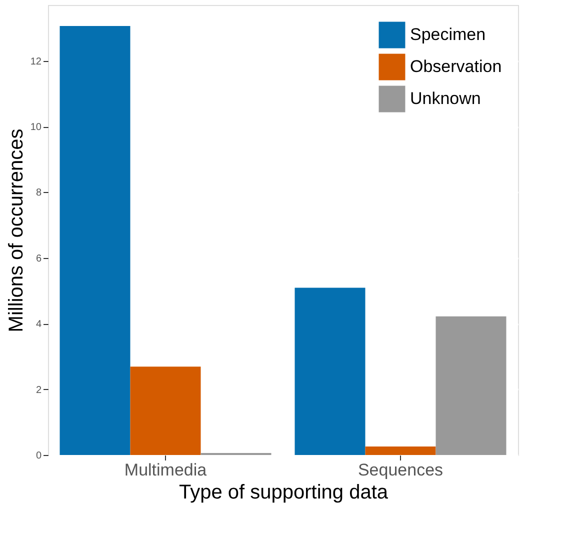 This screenshot has height=535, width=565. What do you see at coordinates (39, 258) in the screenshot?
I see `y-tick-label: 6` at bounding box center [39, 258].